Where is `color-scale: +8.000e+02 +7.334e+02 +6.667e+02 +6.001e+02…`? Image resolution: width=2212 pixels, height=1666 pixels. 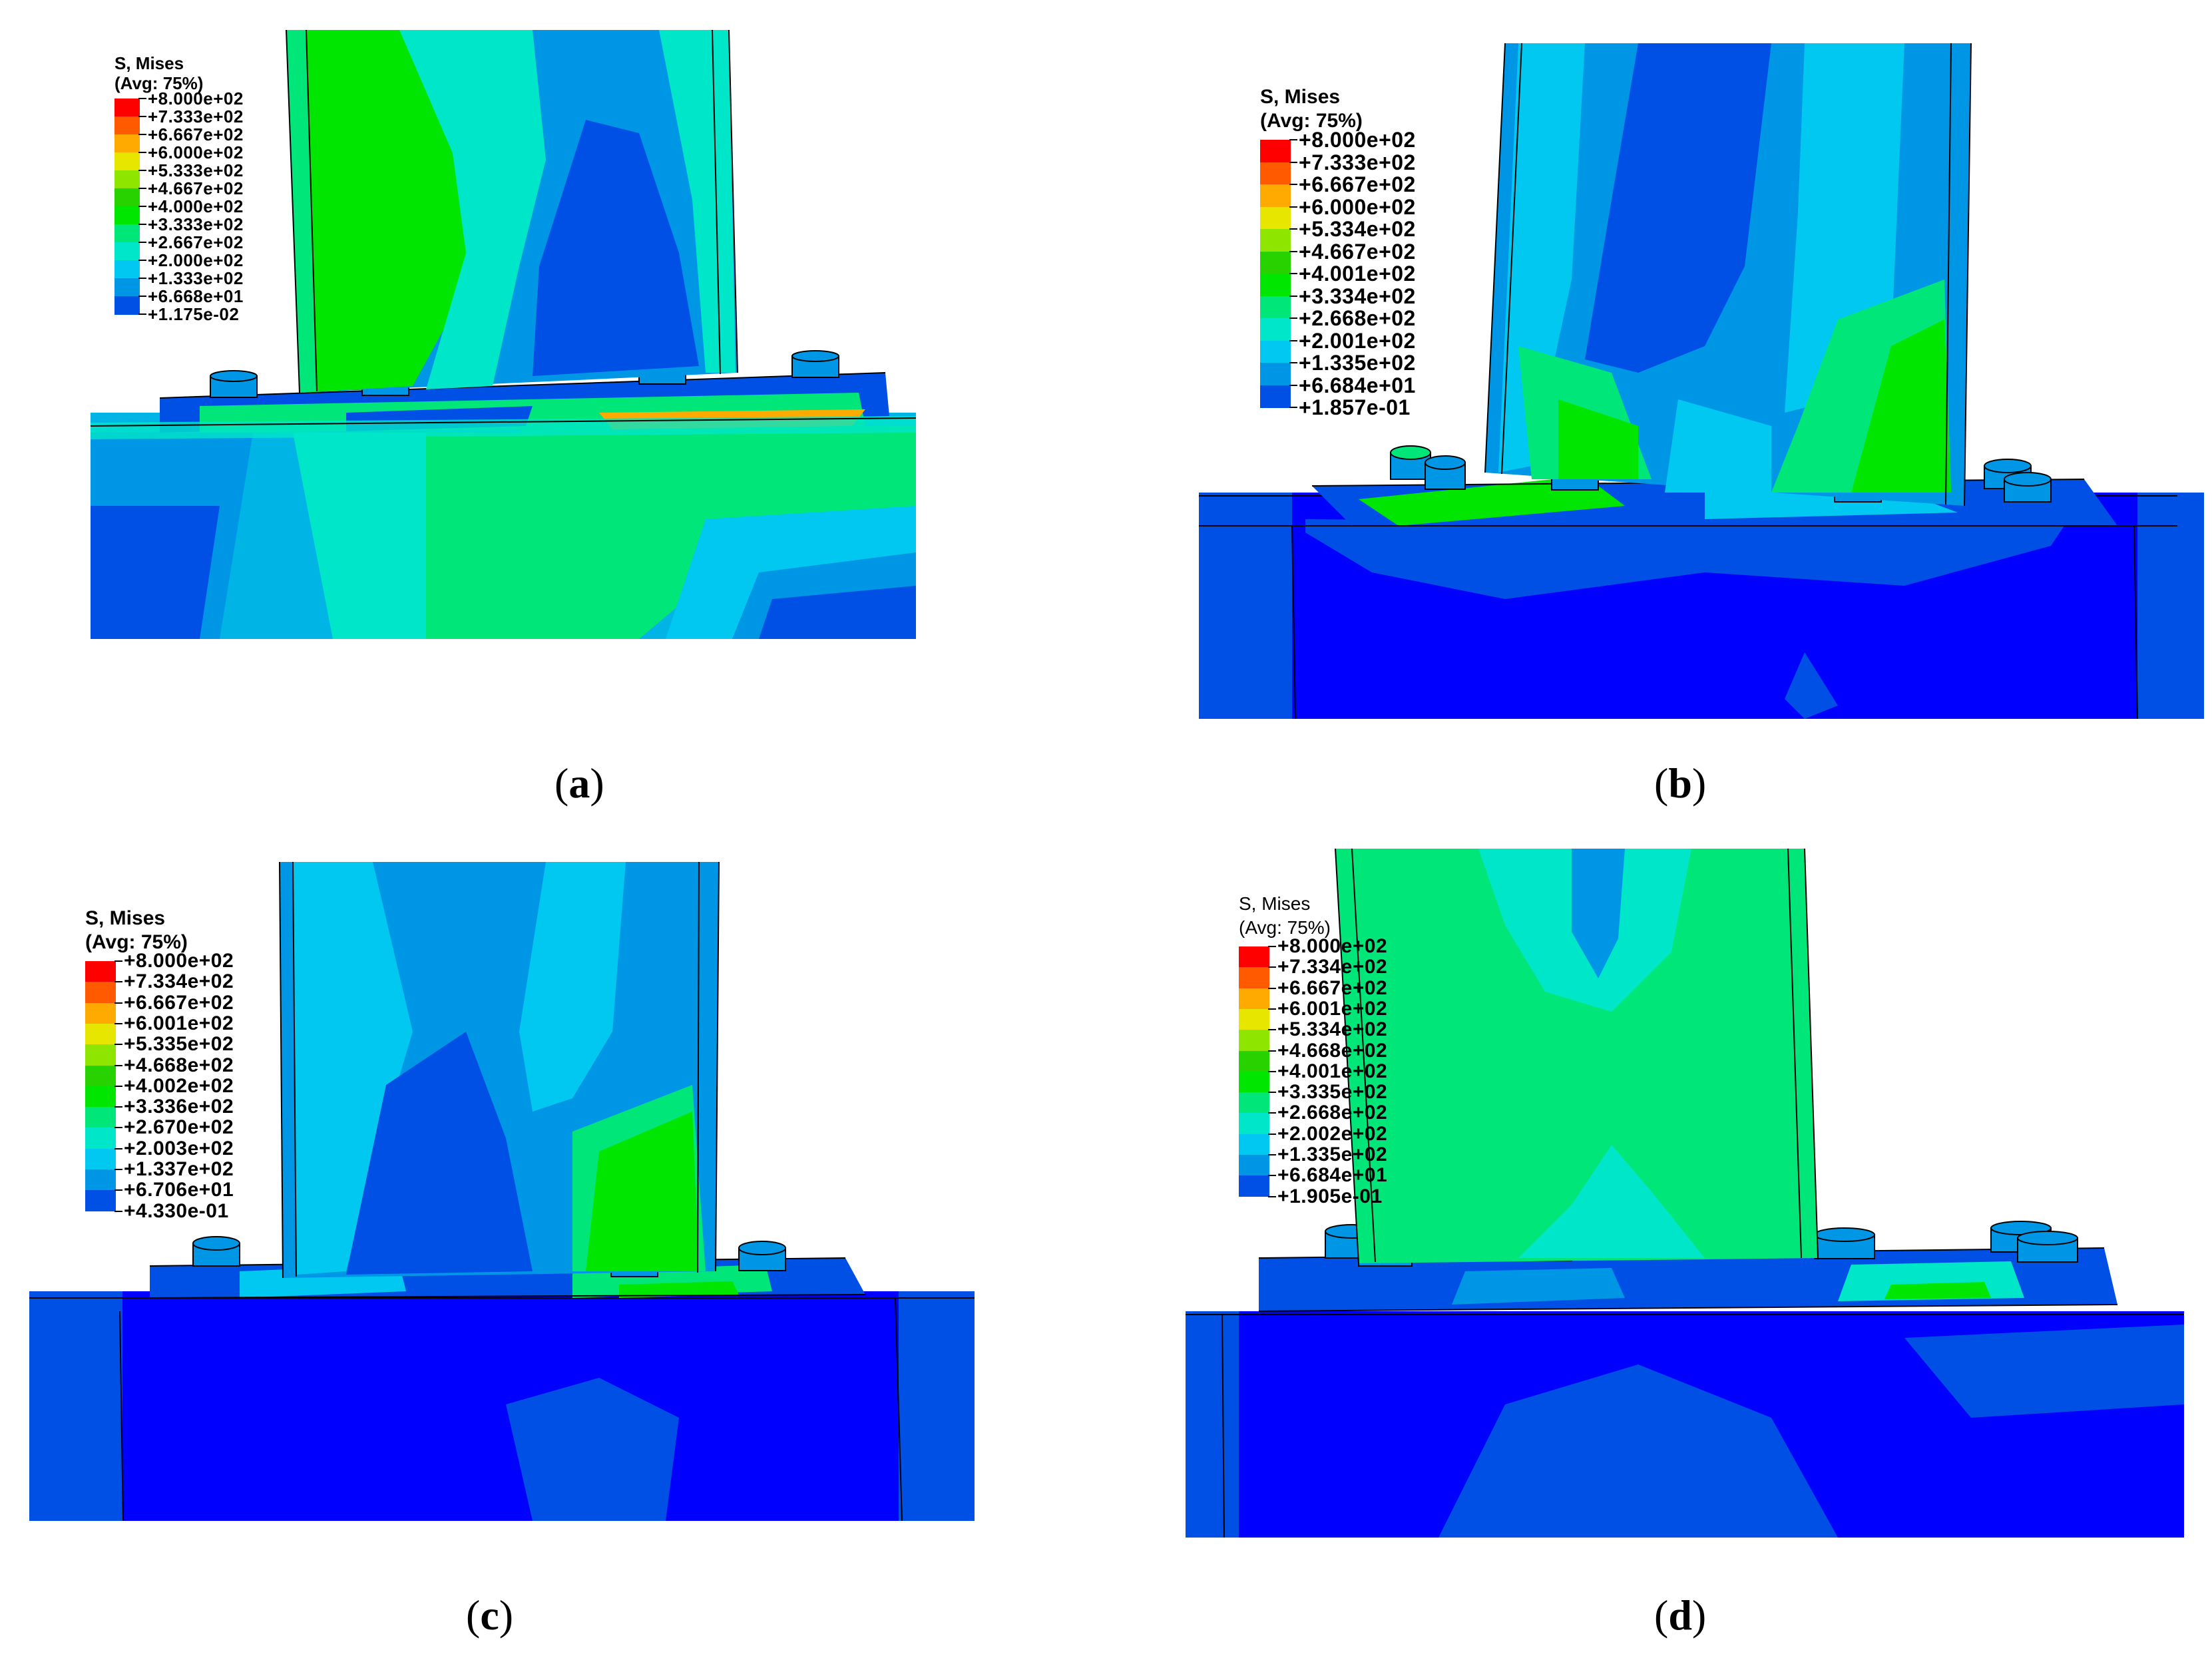 color-scale: +8.000e+02 +7.334e+02 +6.667e+02 +6.001e+02… is located at coordinates (160, 1086).